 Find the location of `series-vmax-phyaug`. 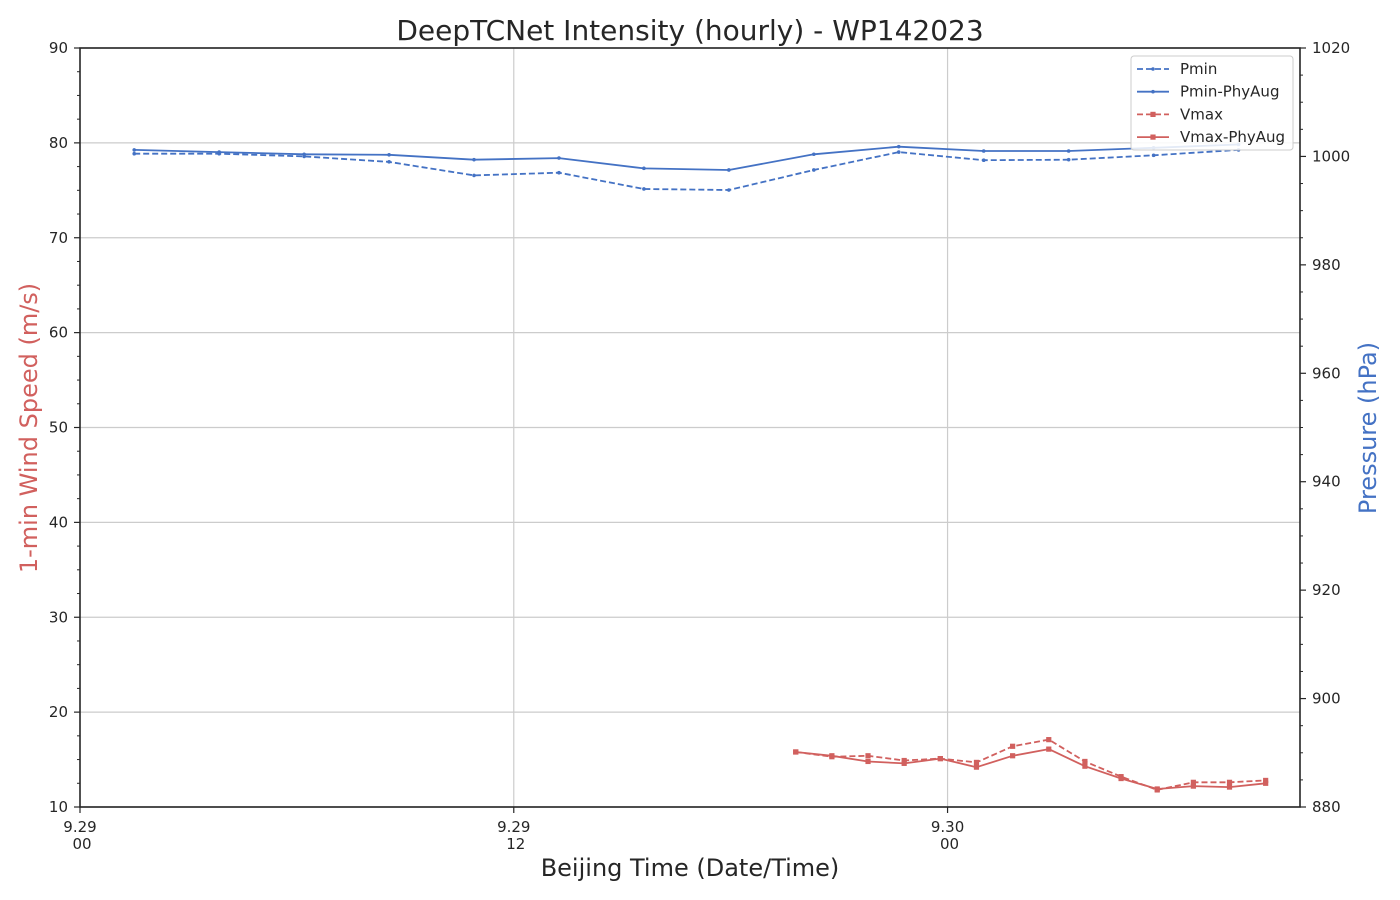

series-vmax-phyaug is located at coordinates (1031, 769).